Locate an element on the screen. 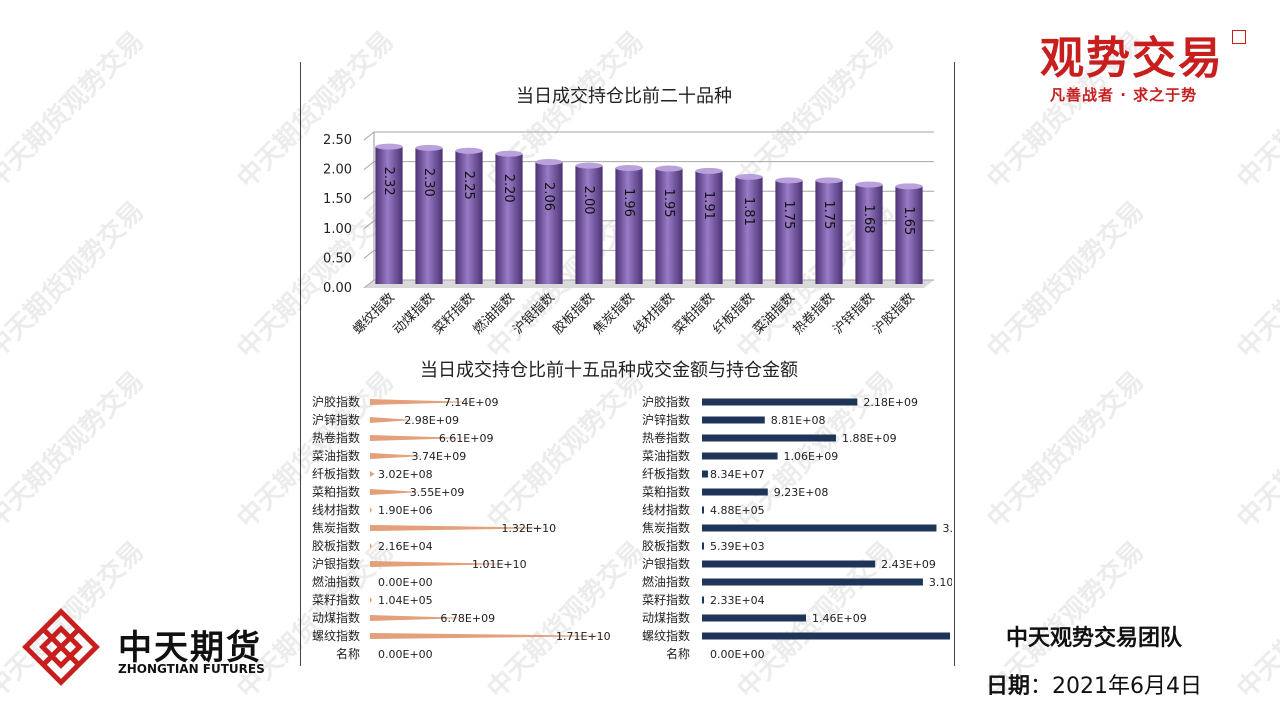 This screenshot has width=1280, height=720. chart2-category-label: 螺纹指数 is located at coordinates (336, 635).